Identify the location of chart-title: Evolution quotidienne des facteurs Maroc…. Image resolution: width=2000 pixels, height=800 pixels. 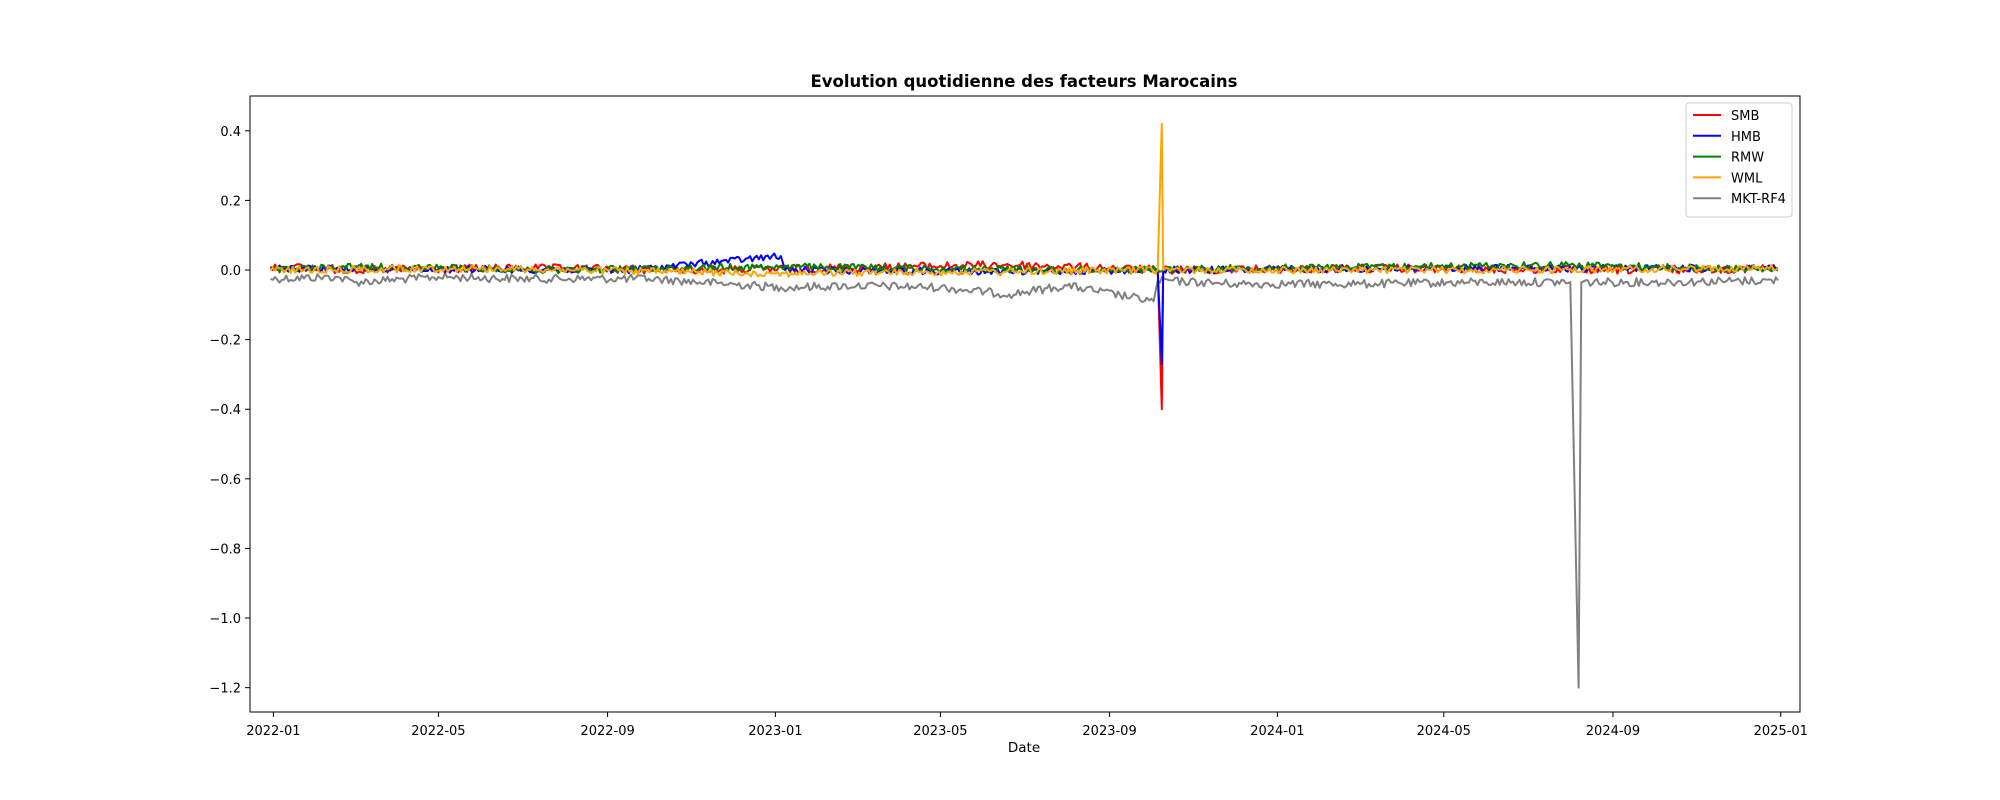
(1023, 81).